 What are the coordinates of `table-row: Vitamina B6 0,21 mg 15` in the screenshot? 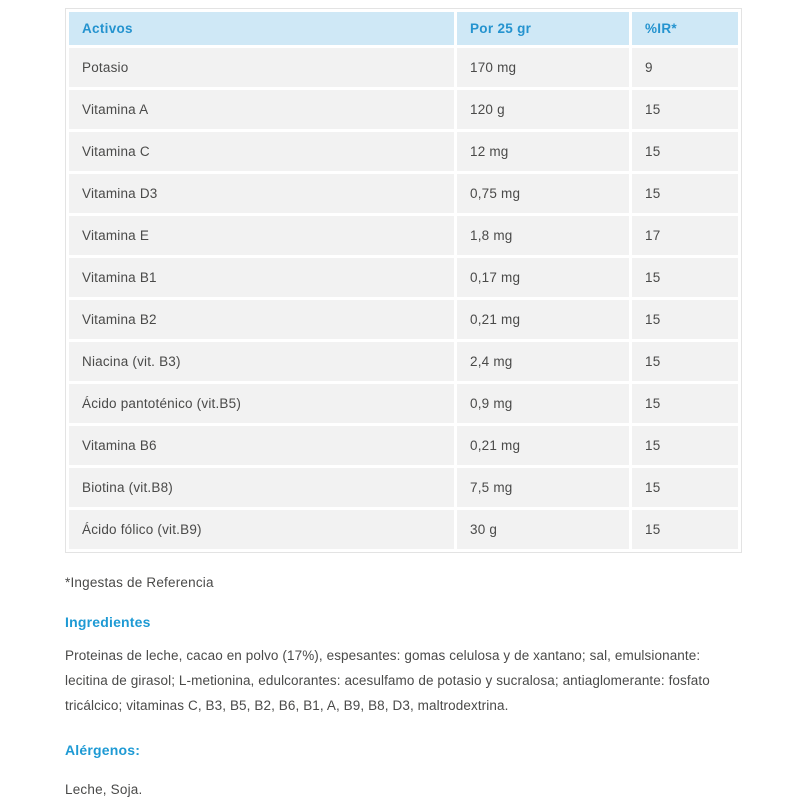 It's located at (403, 445).